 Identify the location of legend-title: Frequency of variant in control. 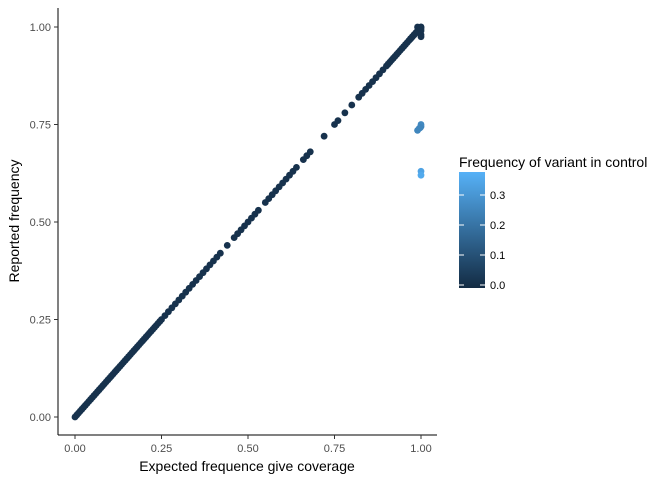
(553, 162).